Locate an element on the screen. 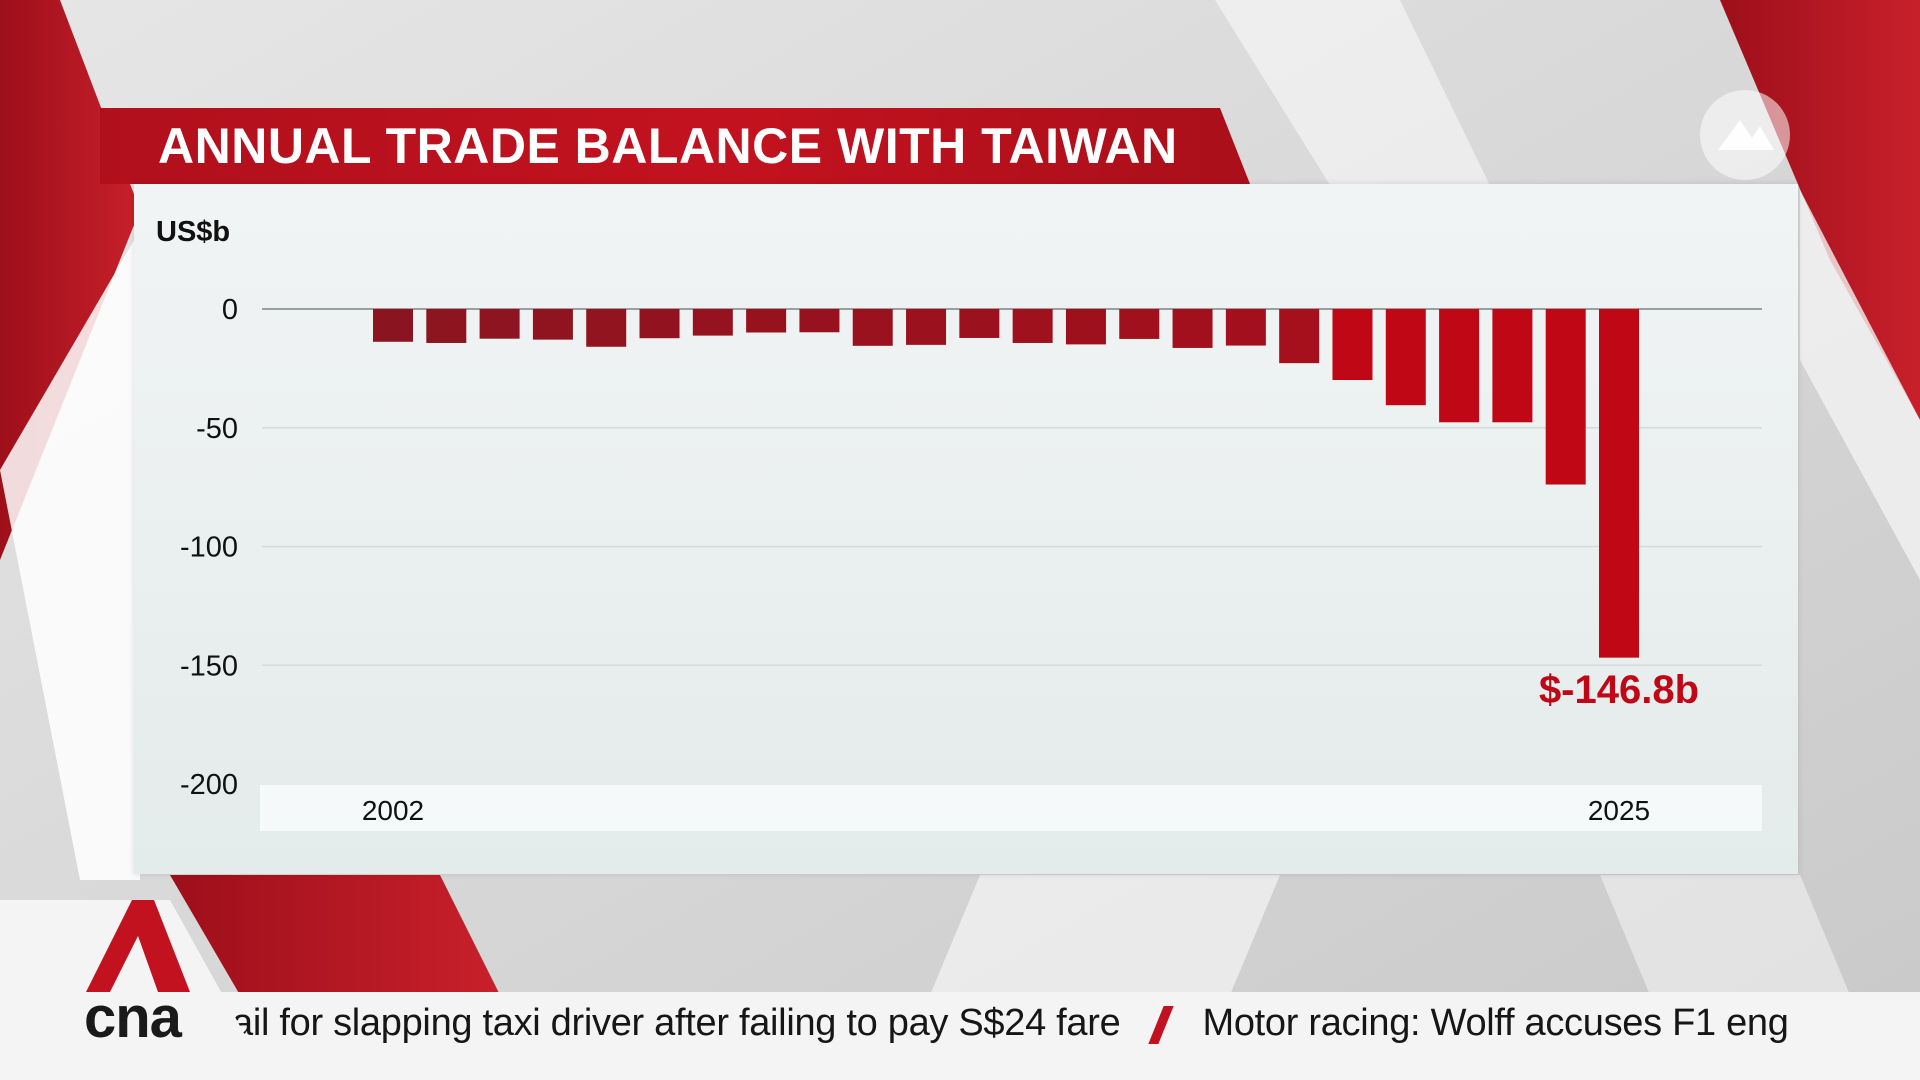 The height and width of the screenshot is (1080, 1920). data-label: $-146.8b is located at coordinates (1619, 690).